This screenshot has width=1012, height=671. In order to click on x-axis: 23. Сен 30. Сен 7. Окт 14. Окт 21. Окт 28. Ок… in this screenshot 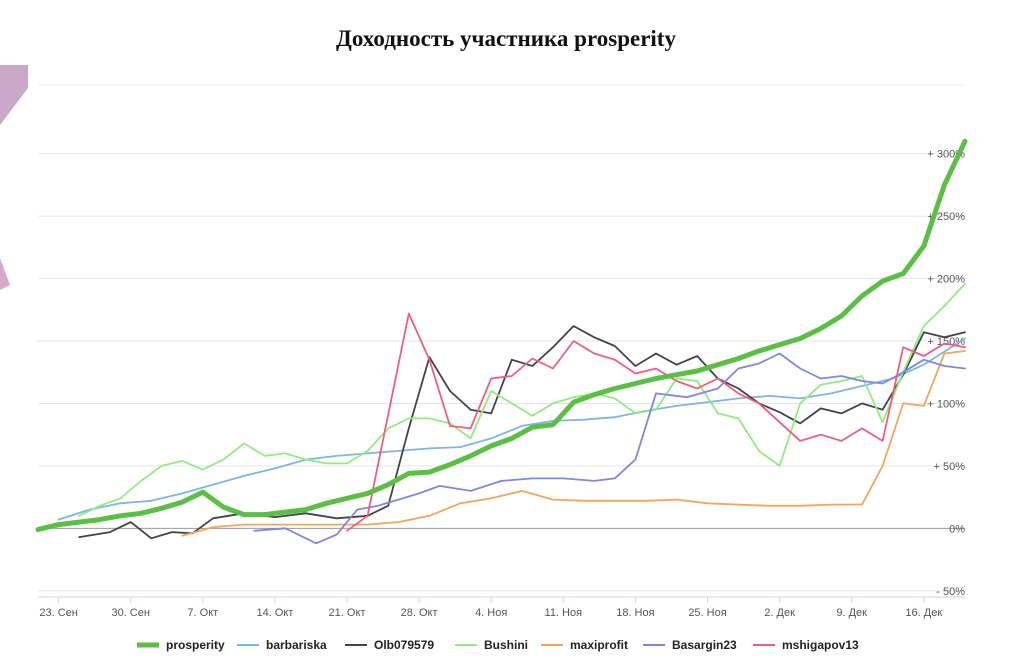, I will do `click(501, 607)`.